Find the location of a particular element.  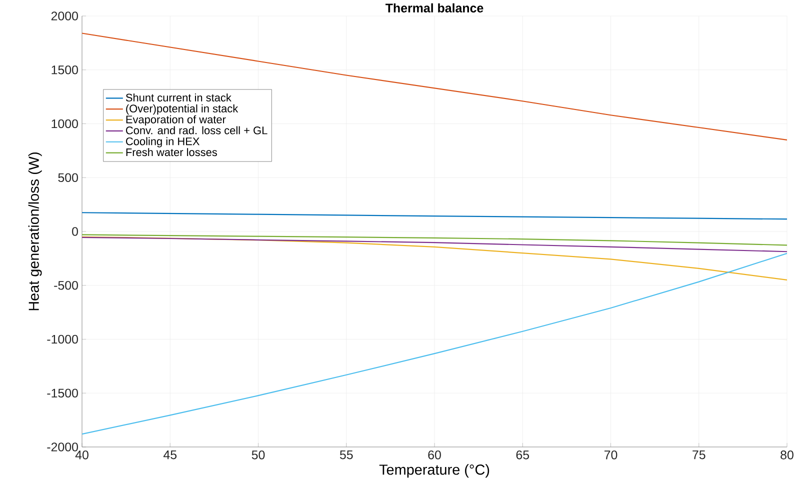

legend-label: (Over)potential in stack is located at coordinates (182, 109).